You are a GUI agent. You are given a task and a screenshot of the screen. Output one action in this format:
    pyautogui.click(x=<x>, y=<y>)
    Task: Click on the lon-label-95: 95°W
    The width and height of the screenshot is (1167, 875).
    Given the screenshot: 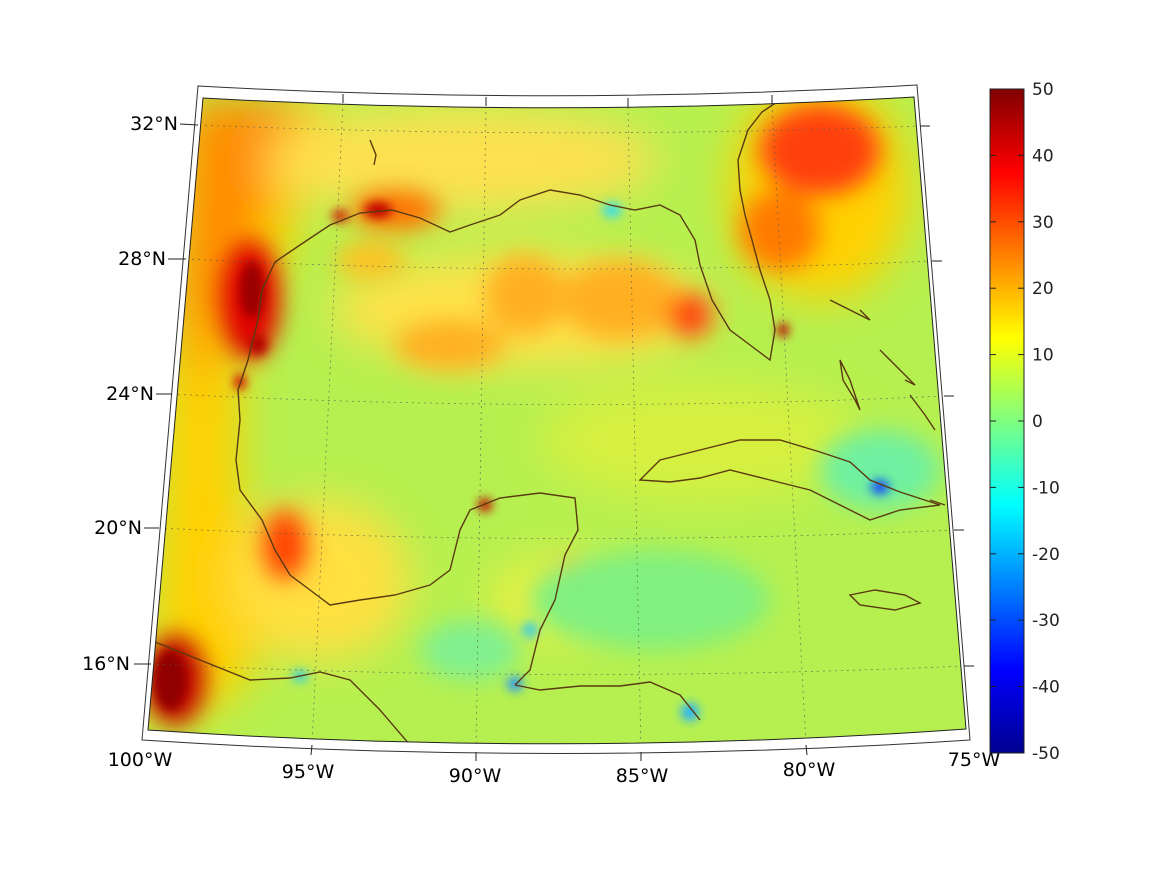 What is the action you would take?
    pyautogui.click(x=308, y=772)
    